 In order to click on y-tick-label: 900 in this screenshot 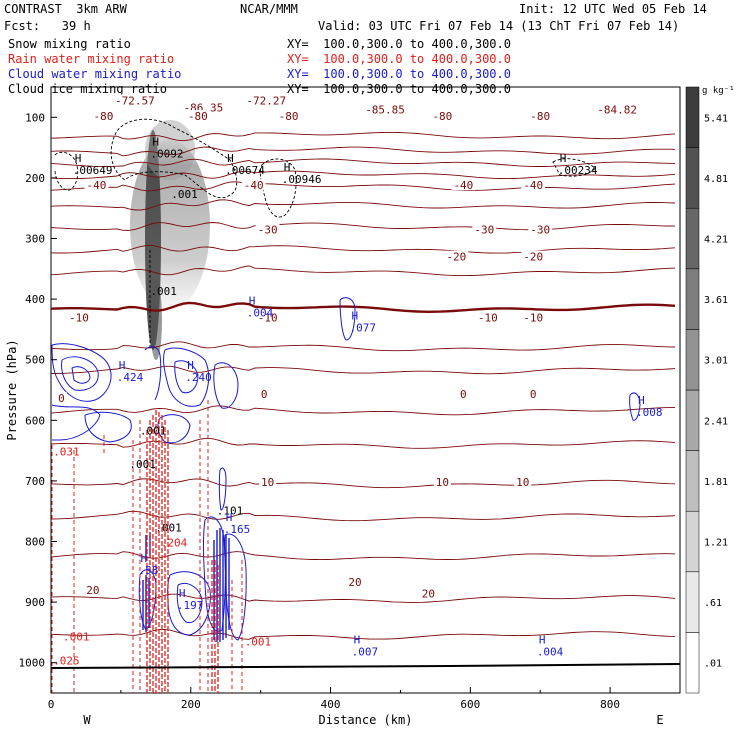, I will do `click(35, 602)`.